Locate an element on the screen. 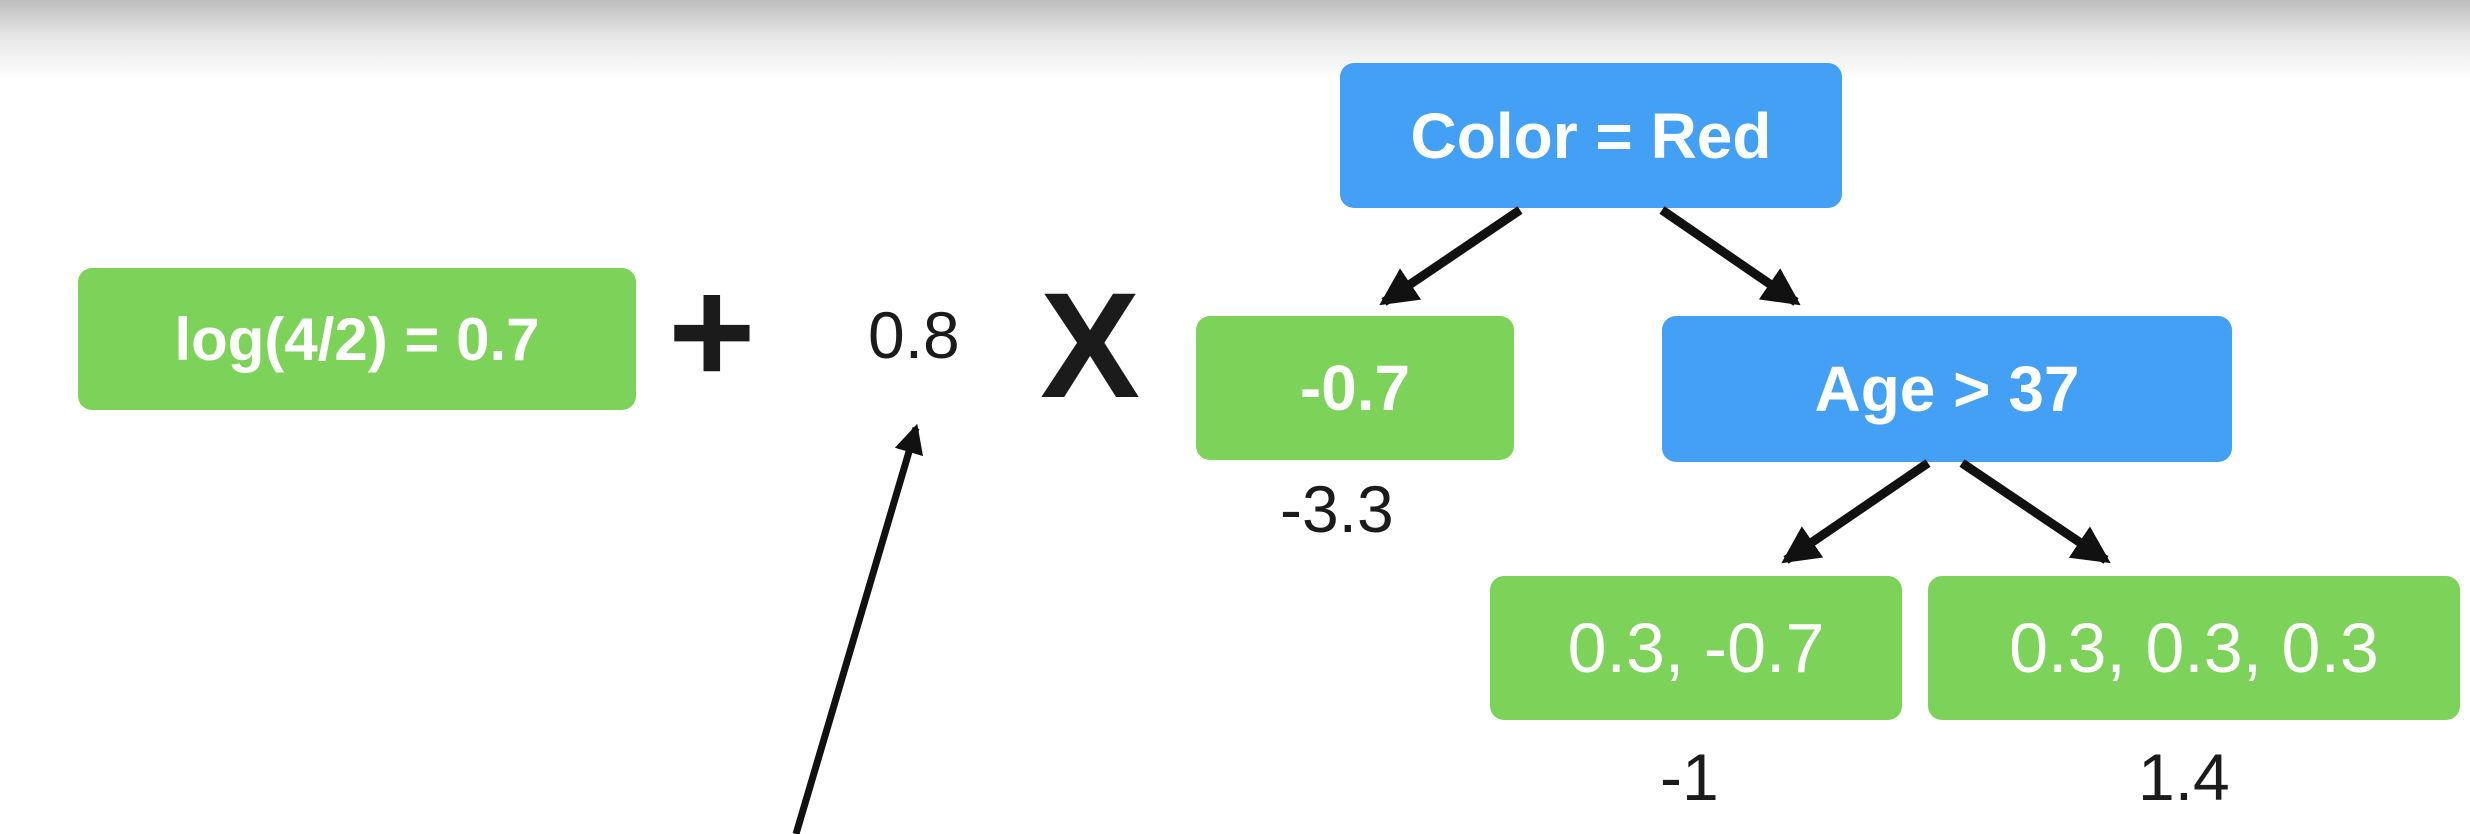 The image size is (2470, 834). arrow-split-to-left-leaf is located at coordinates (1856, 511).